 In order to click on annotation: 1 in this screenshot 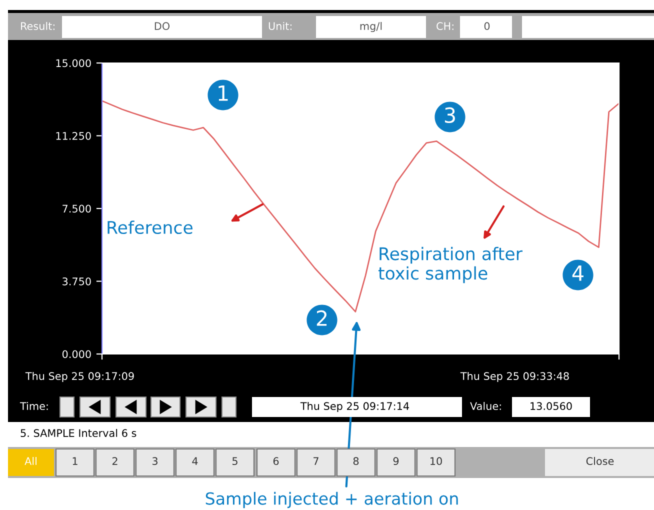, I will do `click(223, 93)`.